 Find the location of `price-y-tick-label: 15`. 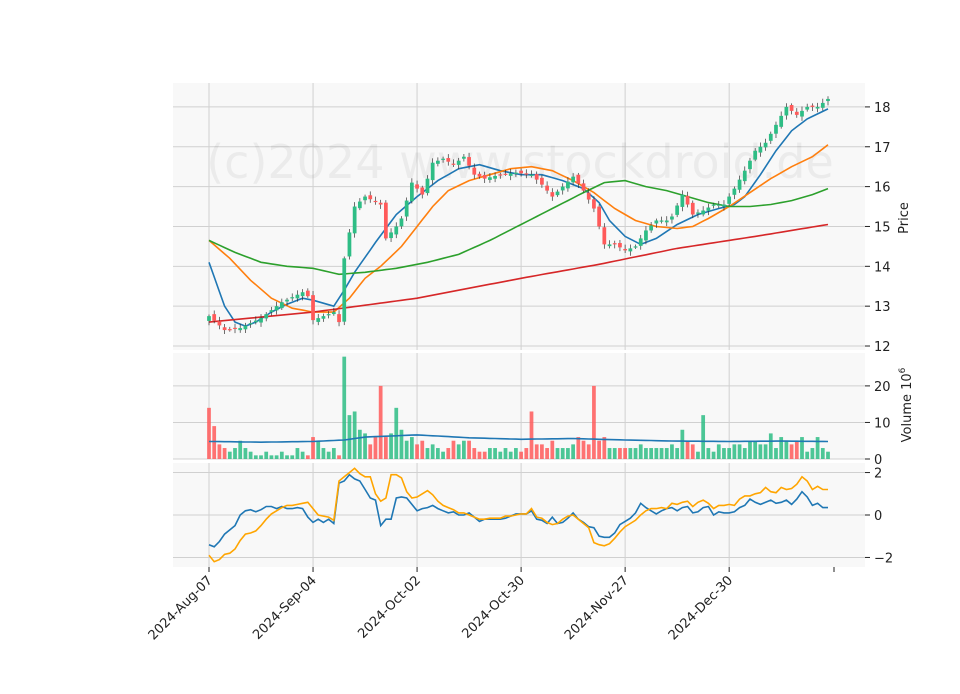

price-y-tick-label: 15 is located at coordinates (882, 227).